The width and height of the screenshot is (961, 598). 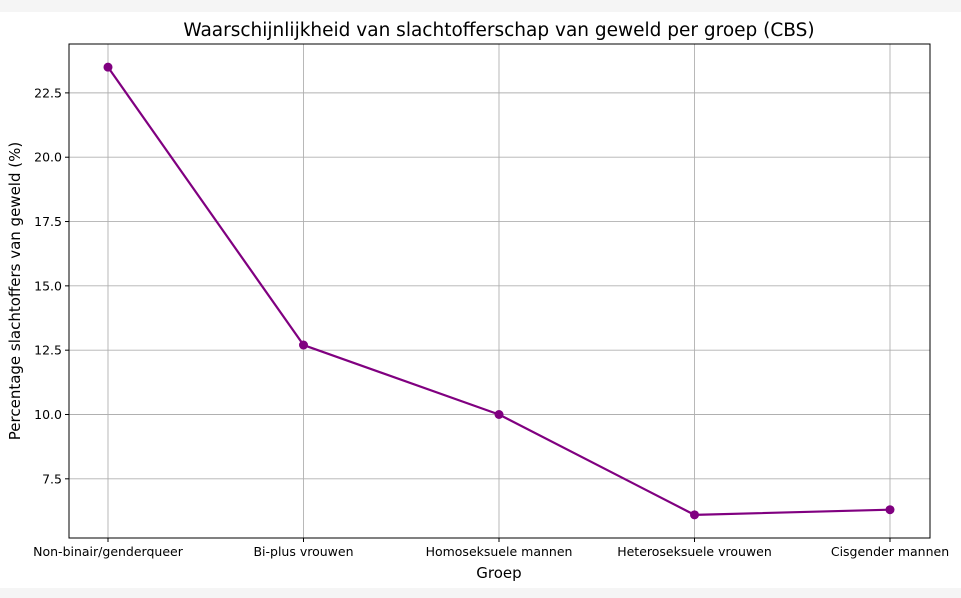 I want to click on y-tick-label: 12.5, so click(x=48, y=350).